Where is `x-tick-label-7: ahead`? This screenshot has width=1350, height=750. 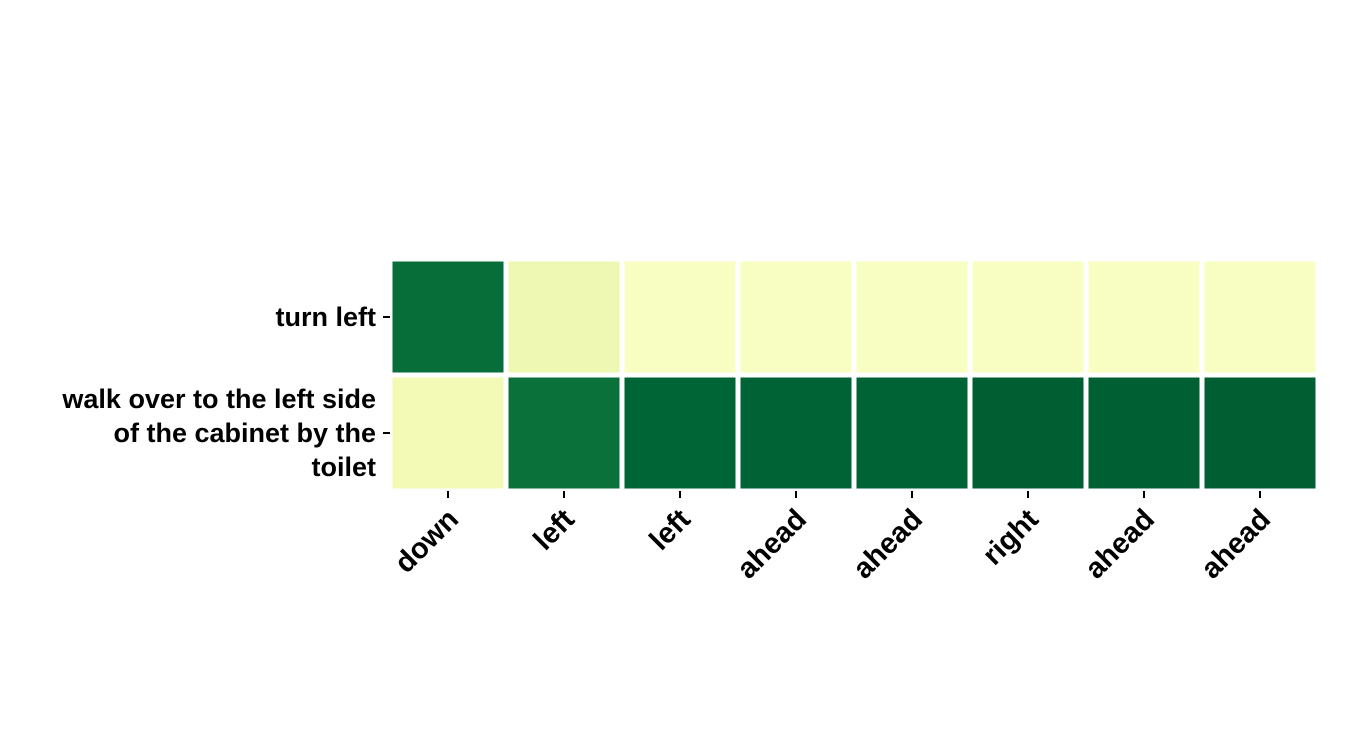
x-tick-label-7: ahead is located at coordinates (1236, 544).